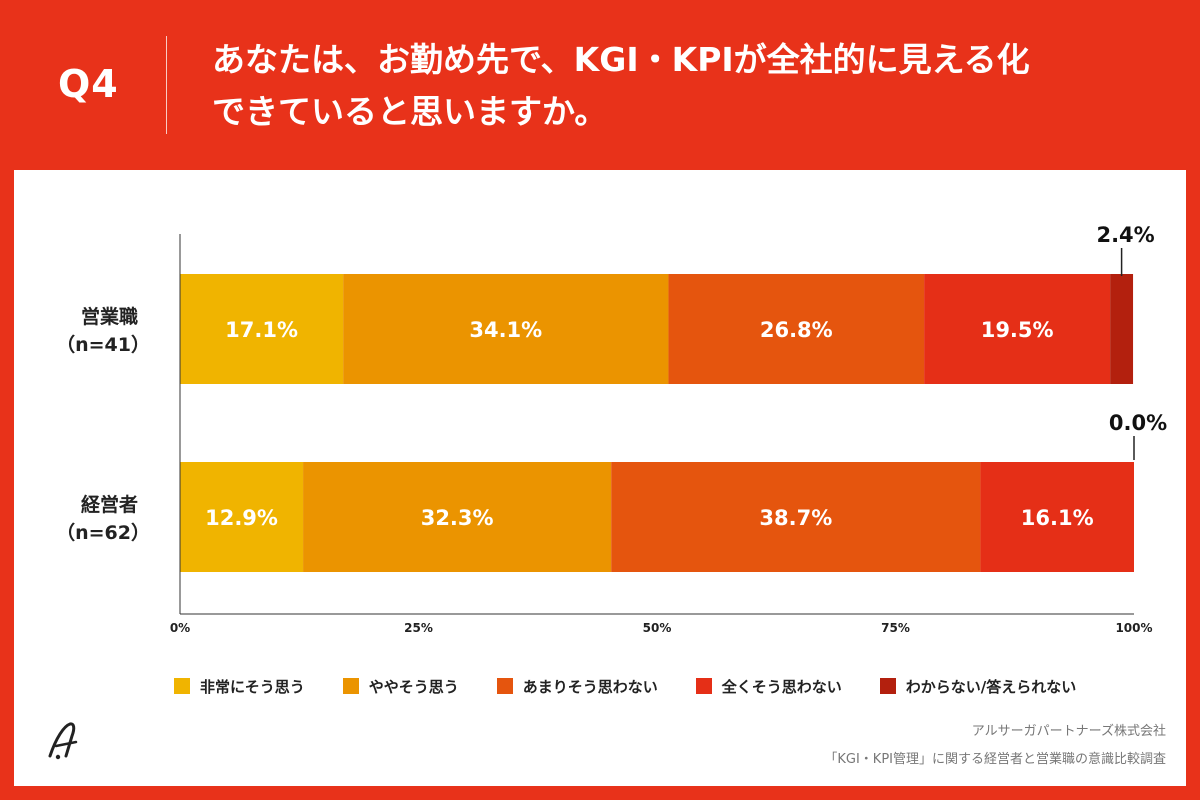 The height and width of the screenshot is (800, 1200). What do you see at coordinates (166, 85) in the screenshot?
I see `header-divider` at bounding box center [166, 85].